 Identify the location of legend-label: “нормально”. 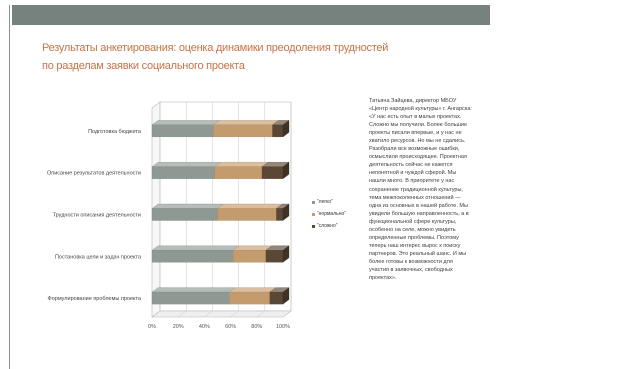
(331, 214).